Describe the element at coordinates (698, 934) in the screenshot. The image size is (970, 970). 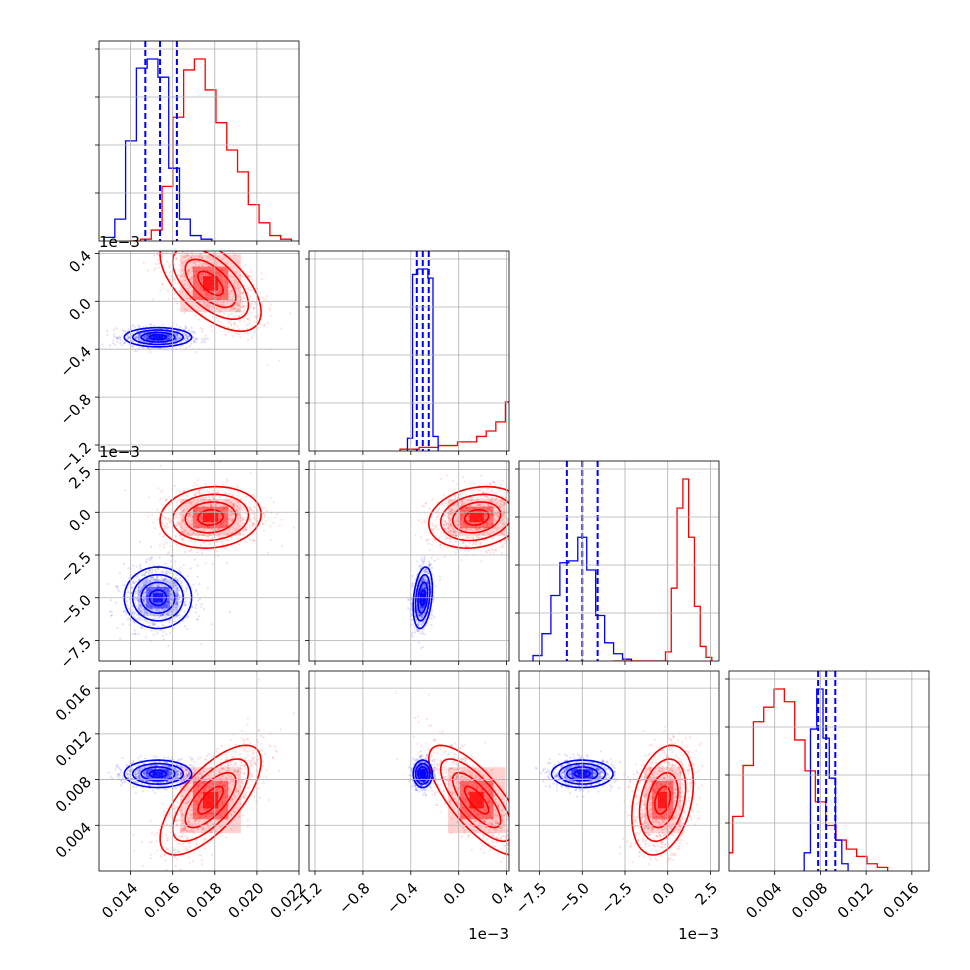
I see `x-offset-label-2: 1e−3` at that location.